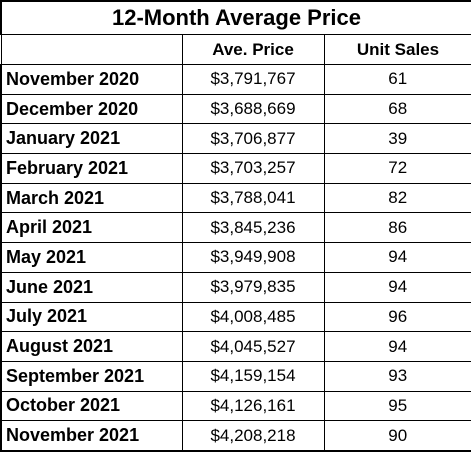  Describe the element at coordinates (91, 346) in the screenshot. I see `month-cell: August 2021` at that location.